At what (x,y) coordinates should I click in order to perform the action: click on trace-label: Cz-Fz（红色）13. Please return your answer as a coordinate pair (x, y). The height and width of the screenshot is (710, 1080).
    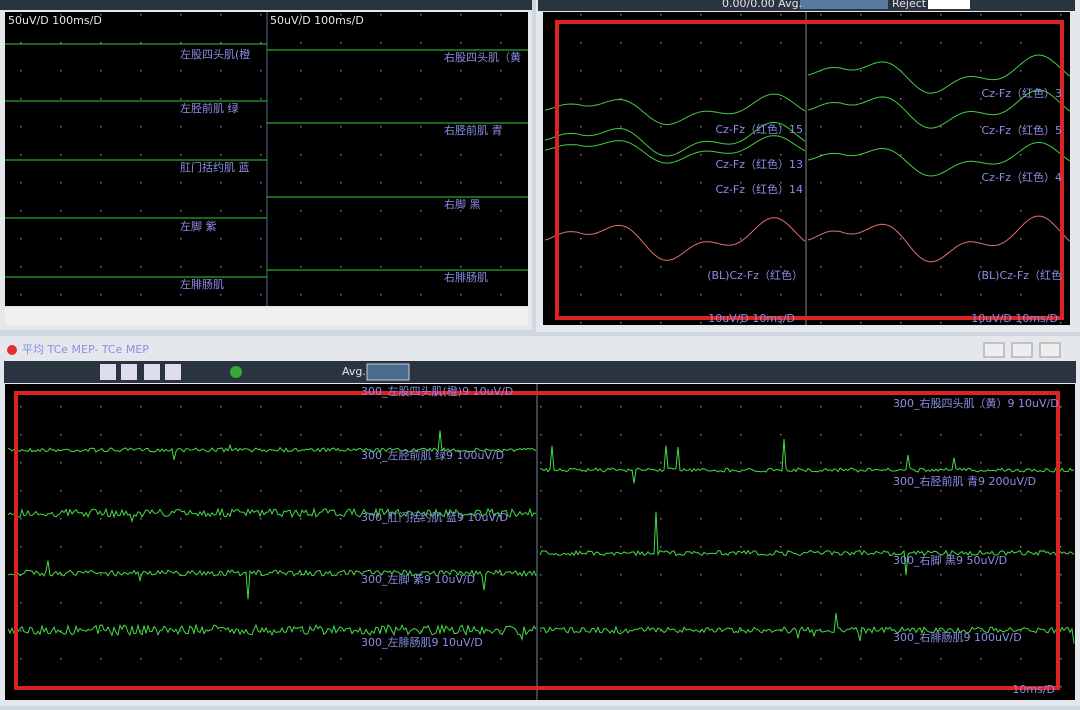
    Looking at the image, I should click on (759, 164).